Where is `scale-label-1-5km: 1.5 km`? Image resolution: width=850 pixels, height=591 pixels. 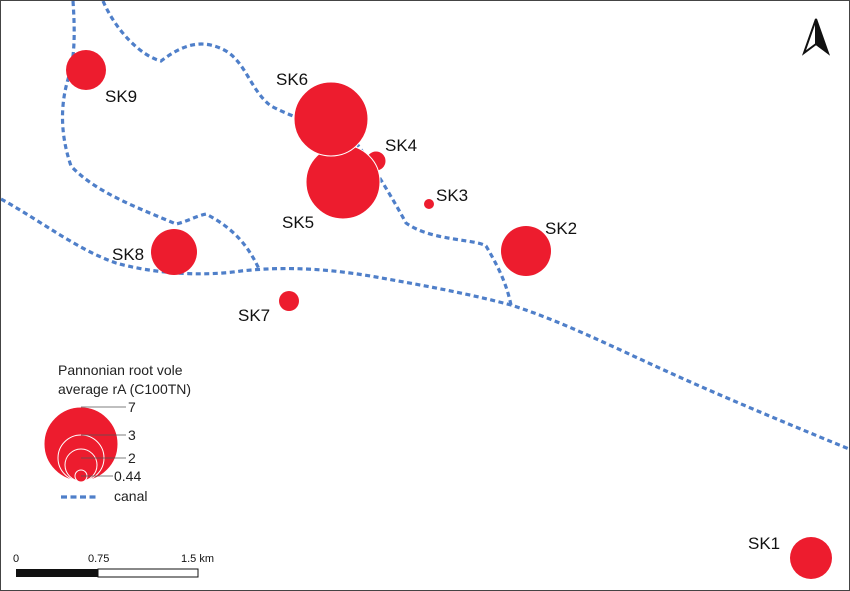
scale-label-1-5km: 1.5 km is located at coordinates (197, 559).